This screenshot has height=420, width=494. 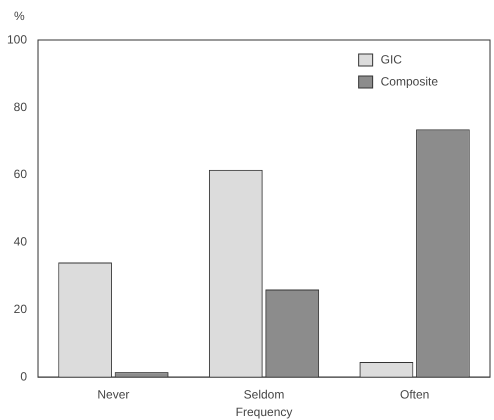 What do you see at coordinates (17, 39) in the screenshot?
I see `y-tick-label: 100` at bounding box center [17, 39].